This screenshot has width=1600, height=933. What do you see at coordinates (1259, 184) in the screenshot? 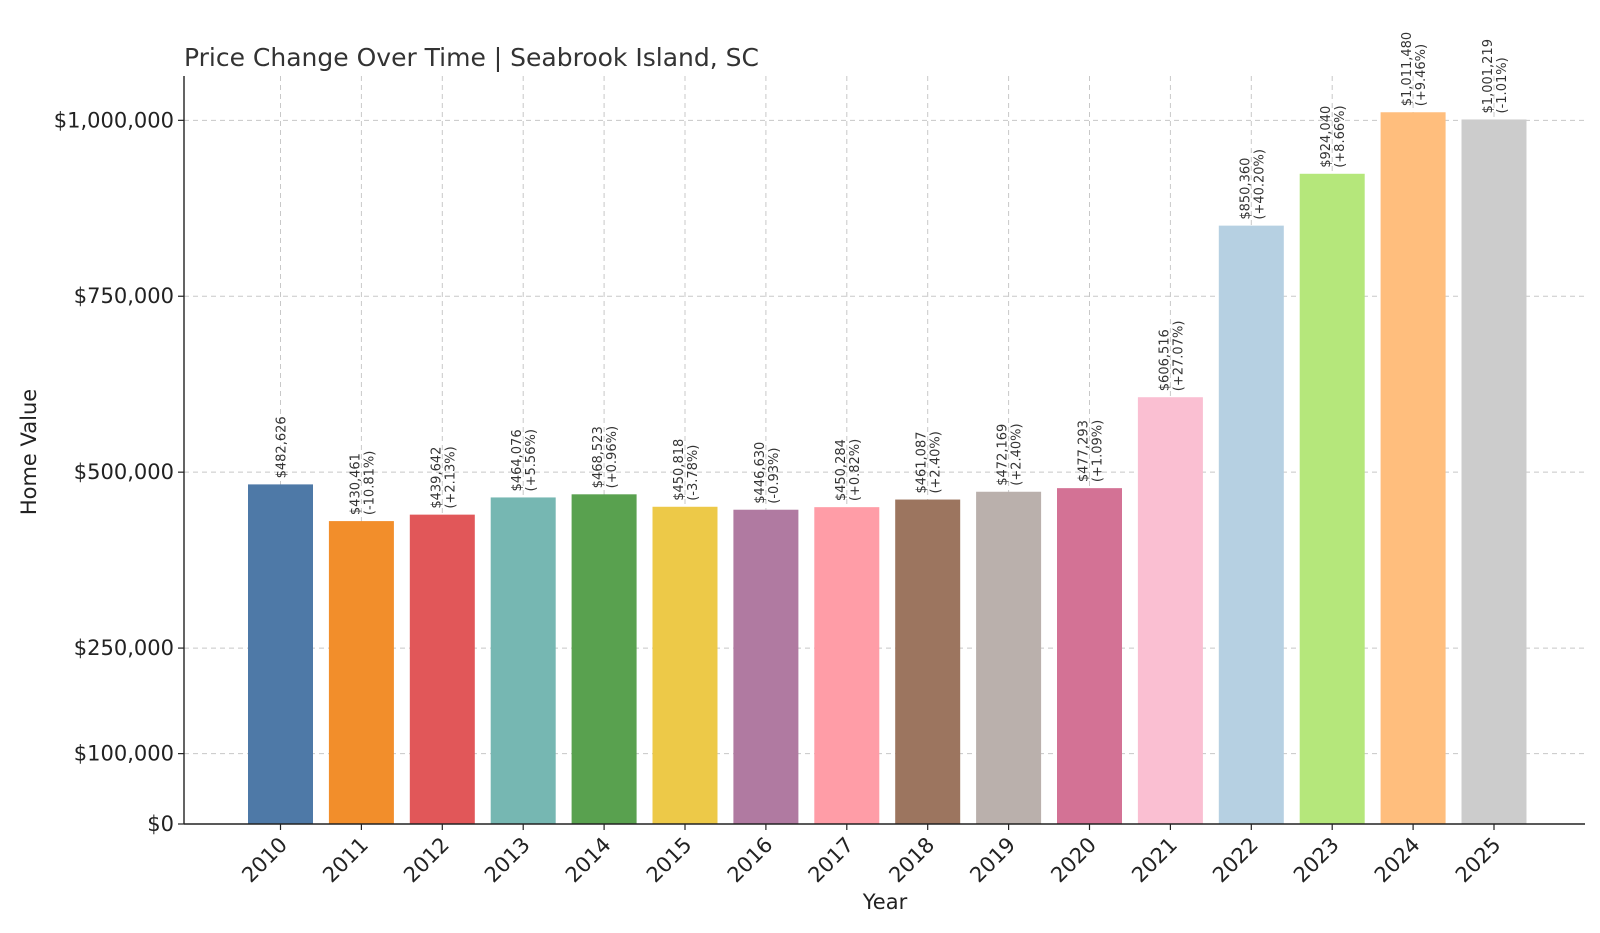
I see `change-label: (+40.20%)` at bounding box center [1259, 184].